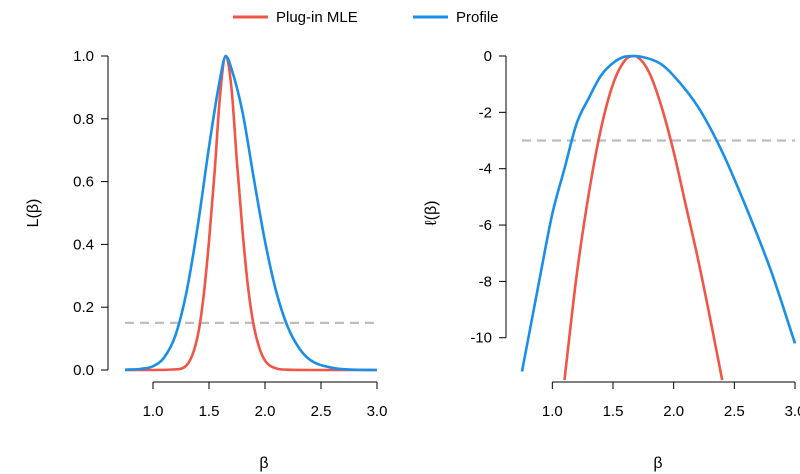 The width and height of the screenshot is (800, 474). Describe the element at coordinates (481, 338) in the screenshot. I see `y-tick-label: -10` at that location.